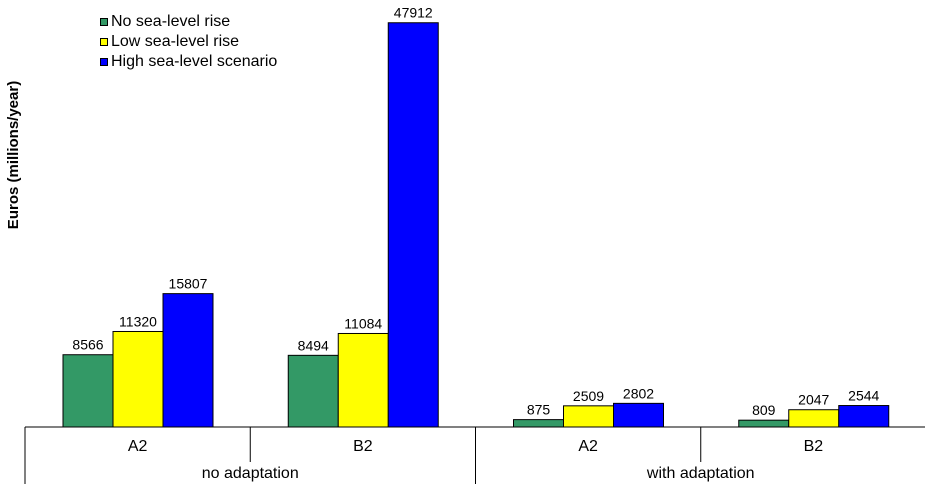 The height and width of the screenshot is (484, 925). I want to click on legend-item-low-sea-level-rise: Low sea-level rise, so click(188, 42).